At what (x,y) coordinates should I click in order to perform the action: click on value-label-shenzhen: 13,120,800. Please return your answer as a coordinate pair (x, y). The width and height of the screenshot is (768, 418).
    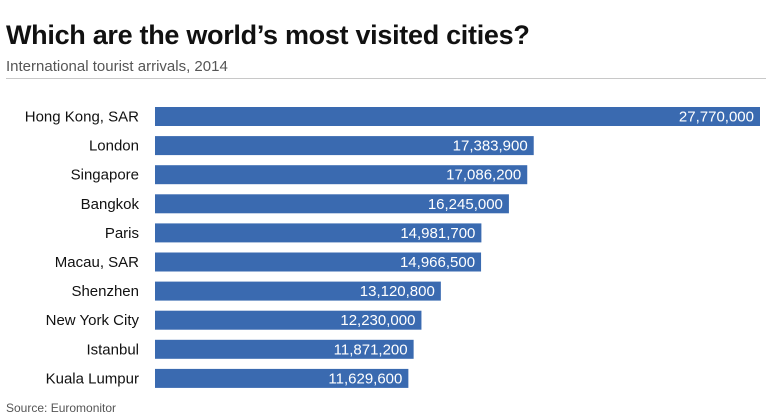
    Looking at the image, I should click on (397, 291).